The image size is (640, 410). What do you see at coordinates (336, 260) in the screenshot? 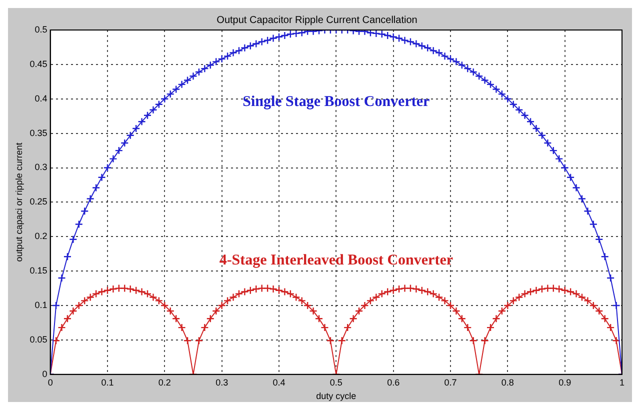
I see `series-label: 4-Stage Interleaved Boost Converter` at bounding box center [336, 260].